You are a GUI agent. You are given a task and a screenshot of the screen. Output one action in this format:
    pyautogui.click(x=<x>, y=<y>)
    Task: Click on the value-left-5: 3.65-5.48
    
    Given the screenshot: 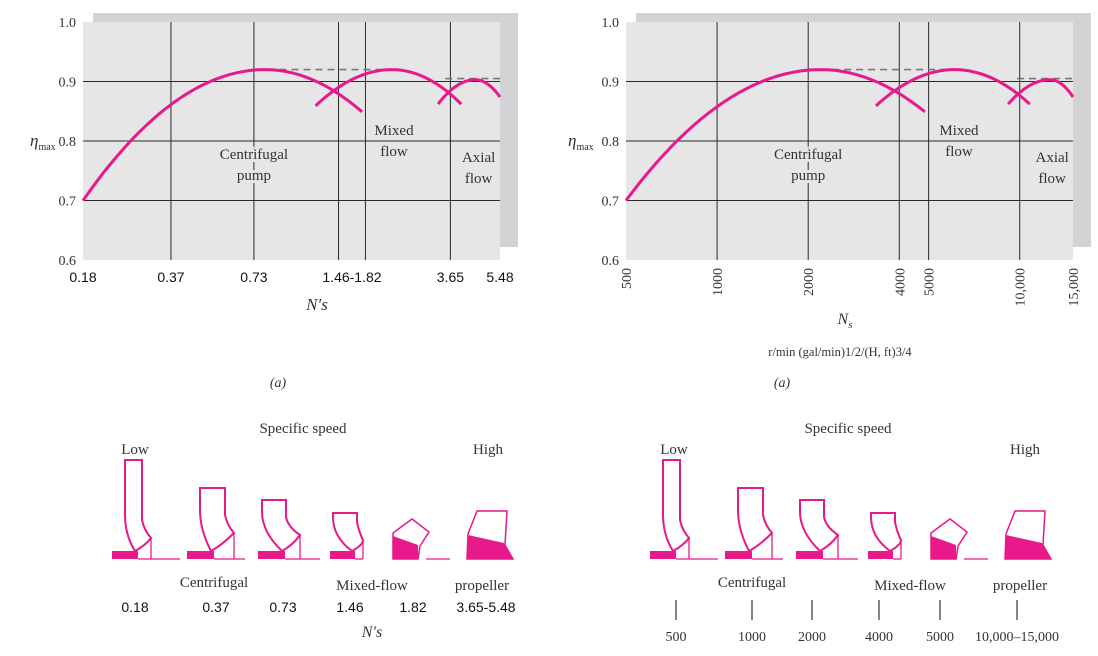 What is the action you would take?
    pyautogui.click(x=485, y=607)
    